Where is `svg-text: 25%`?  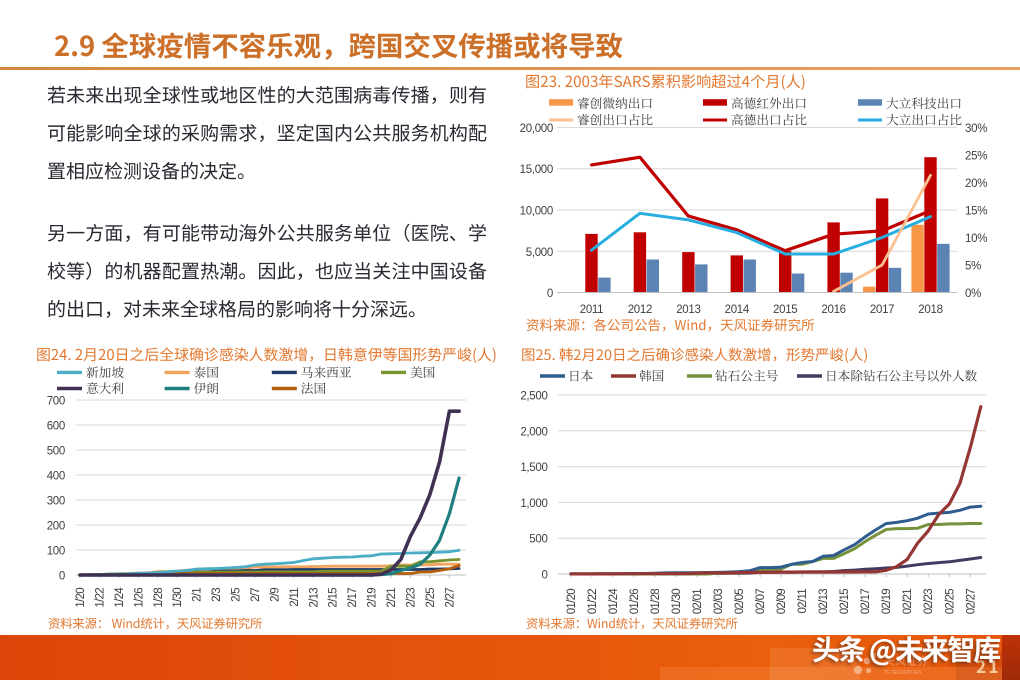 svg-text: 25% is located at coordinates (976, 157).